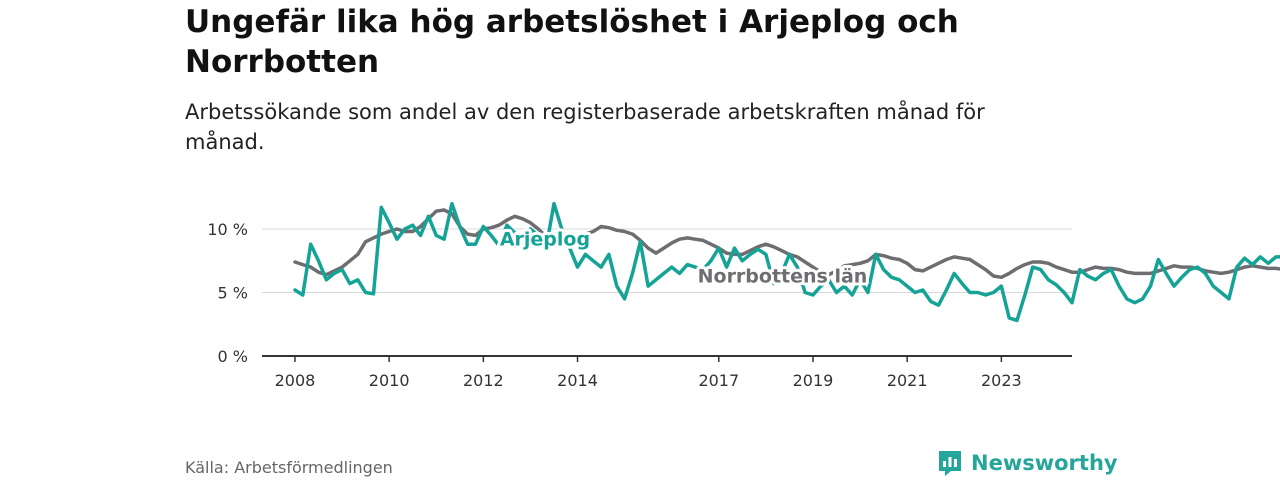 This screenshot has width=1280, height=480. What do you see at coordinates (233, 293) in the screenshot?
I see `y-tick-label: 5 %` at bounding box center [233, 293].